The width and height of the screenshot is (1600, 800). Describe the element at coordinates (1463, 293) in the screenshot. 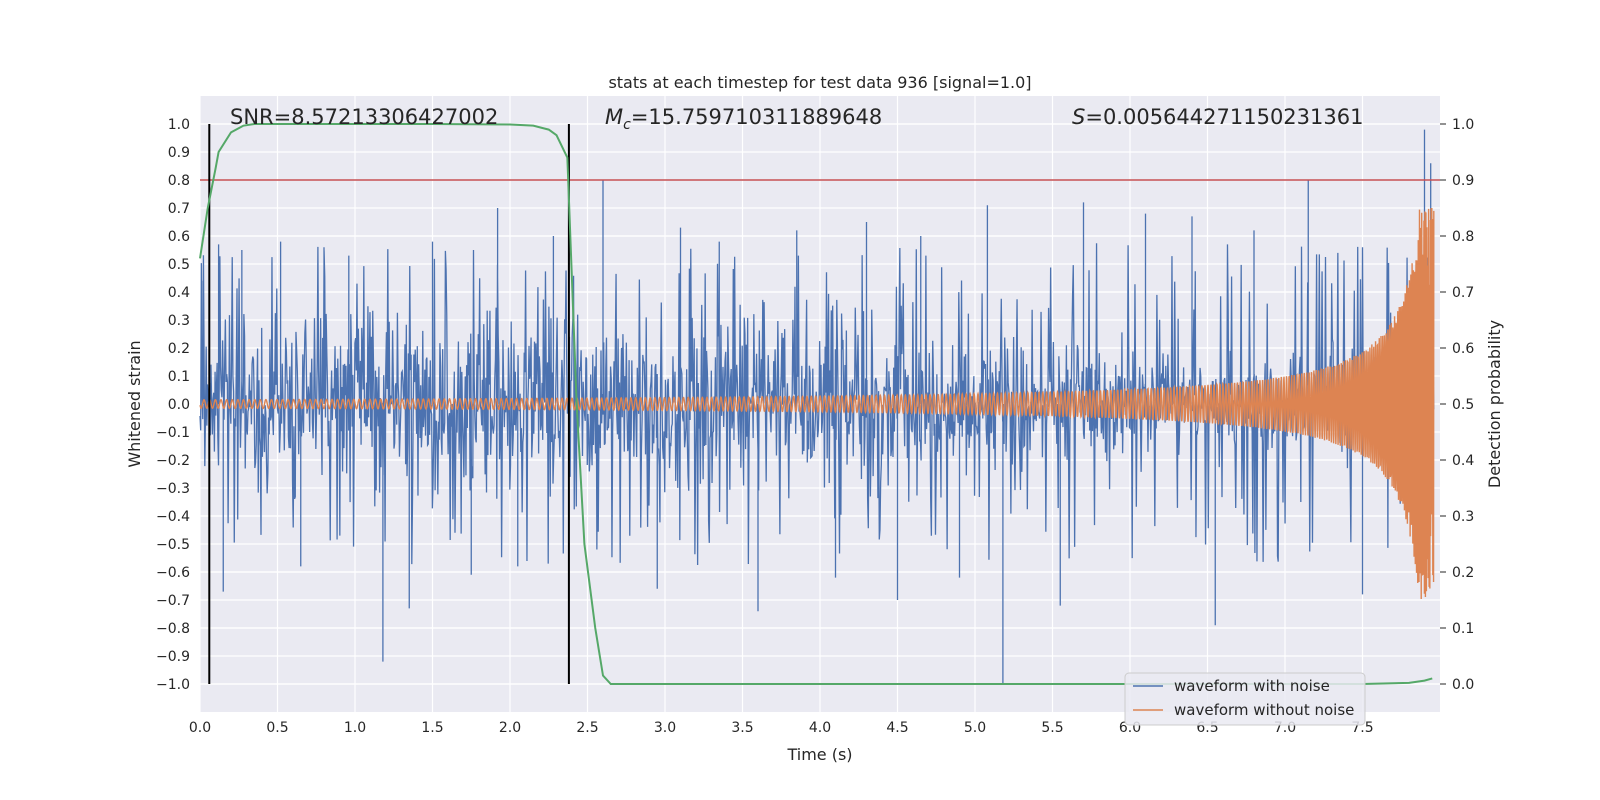

I see `y2-tick-label-3: 0.7` at that location.